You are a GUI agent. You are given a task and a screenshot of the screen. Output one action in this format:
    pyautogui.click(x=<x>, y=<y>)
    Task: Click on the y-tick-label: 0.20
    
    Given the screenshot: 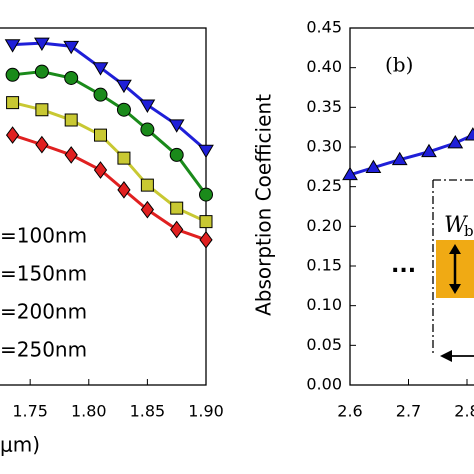 What is the action you would take?
    pyautogui.click(x=324, y=225)
    